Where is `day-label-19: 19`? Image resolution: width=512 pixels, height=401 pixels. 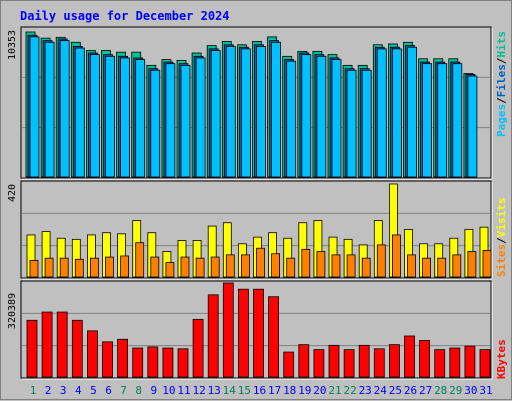
day-label-19: 19 is located at coordinates (304, 390).